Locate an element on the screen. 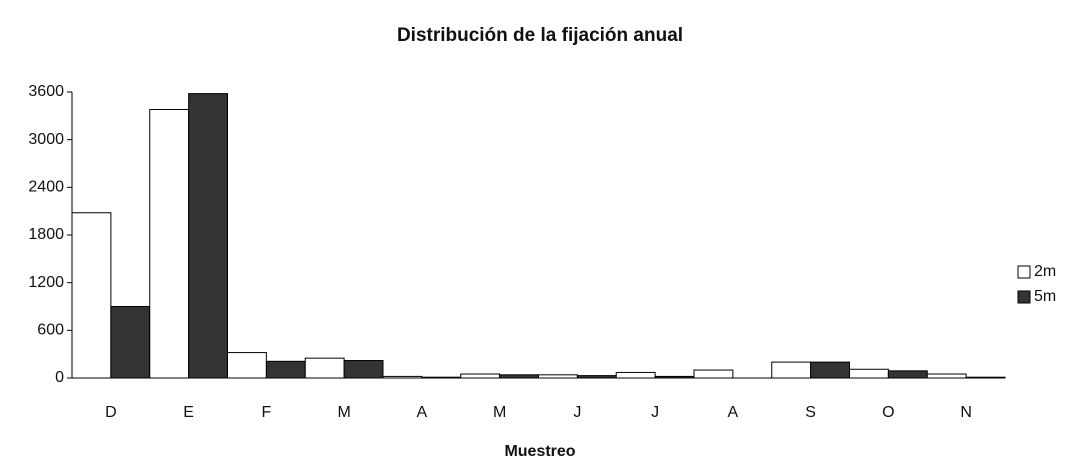  x-tick-label: E is located at coordinates (188, 412).